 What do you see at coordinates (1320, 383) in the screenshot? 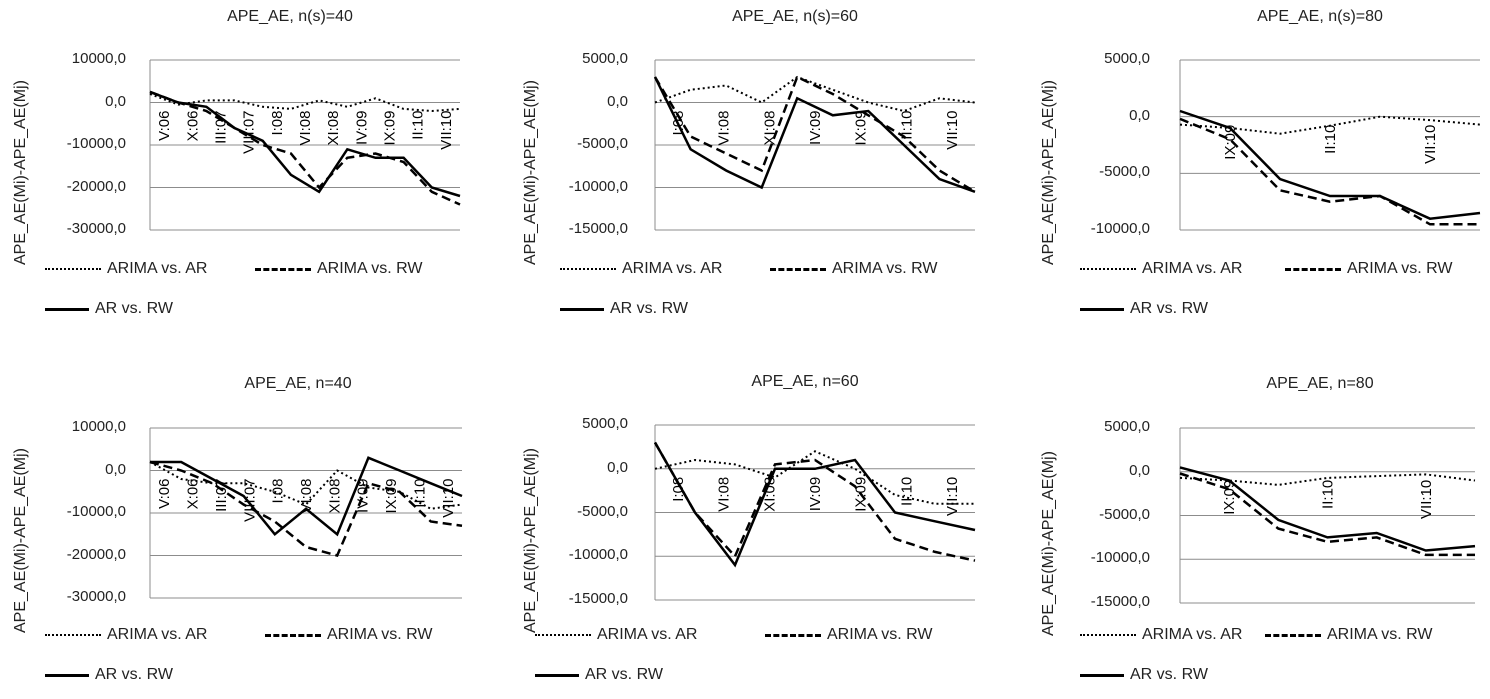
I see `chart-title: APE_AE, n=80` at bounding box center [1320, 383].